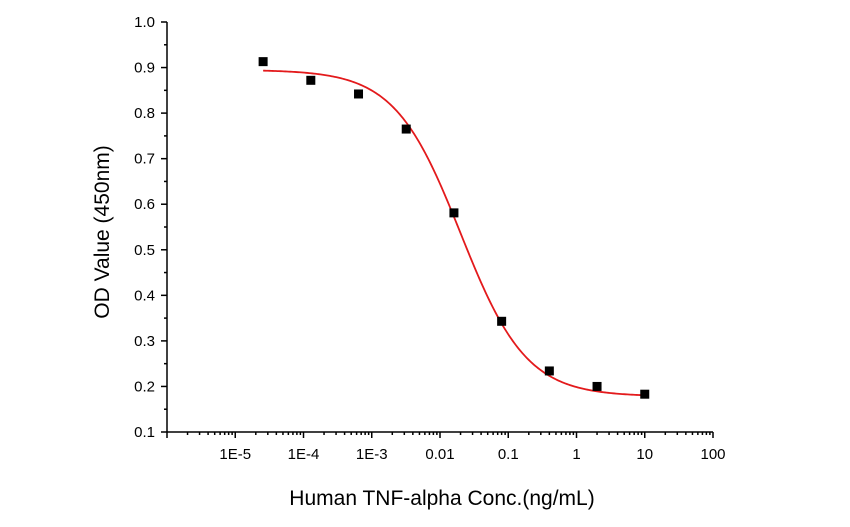 The height and width of the screenshot is (527, 850). Describe the element at coordinates (144, 159) in the screenshot. I see `y-tick-label: 0.7` at that location.